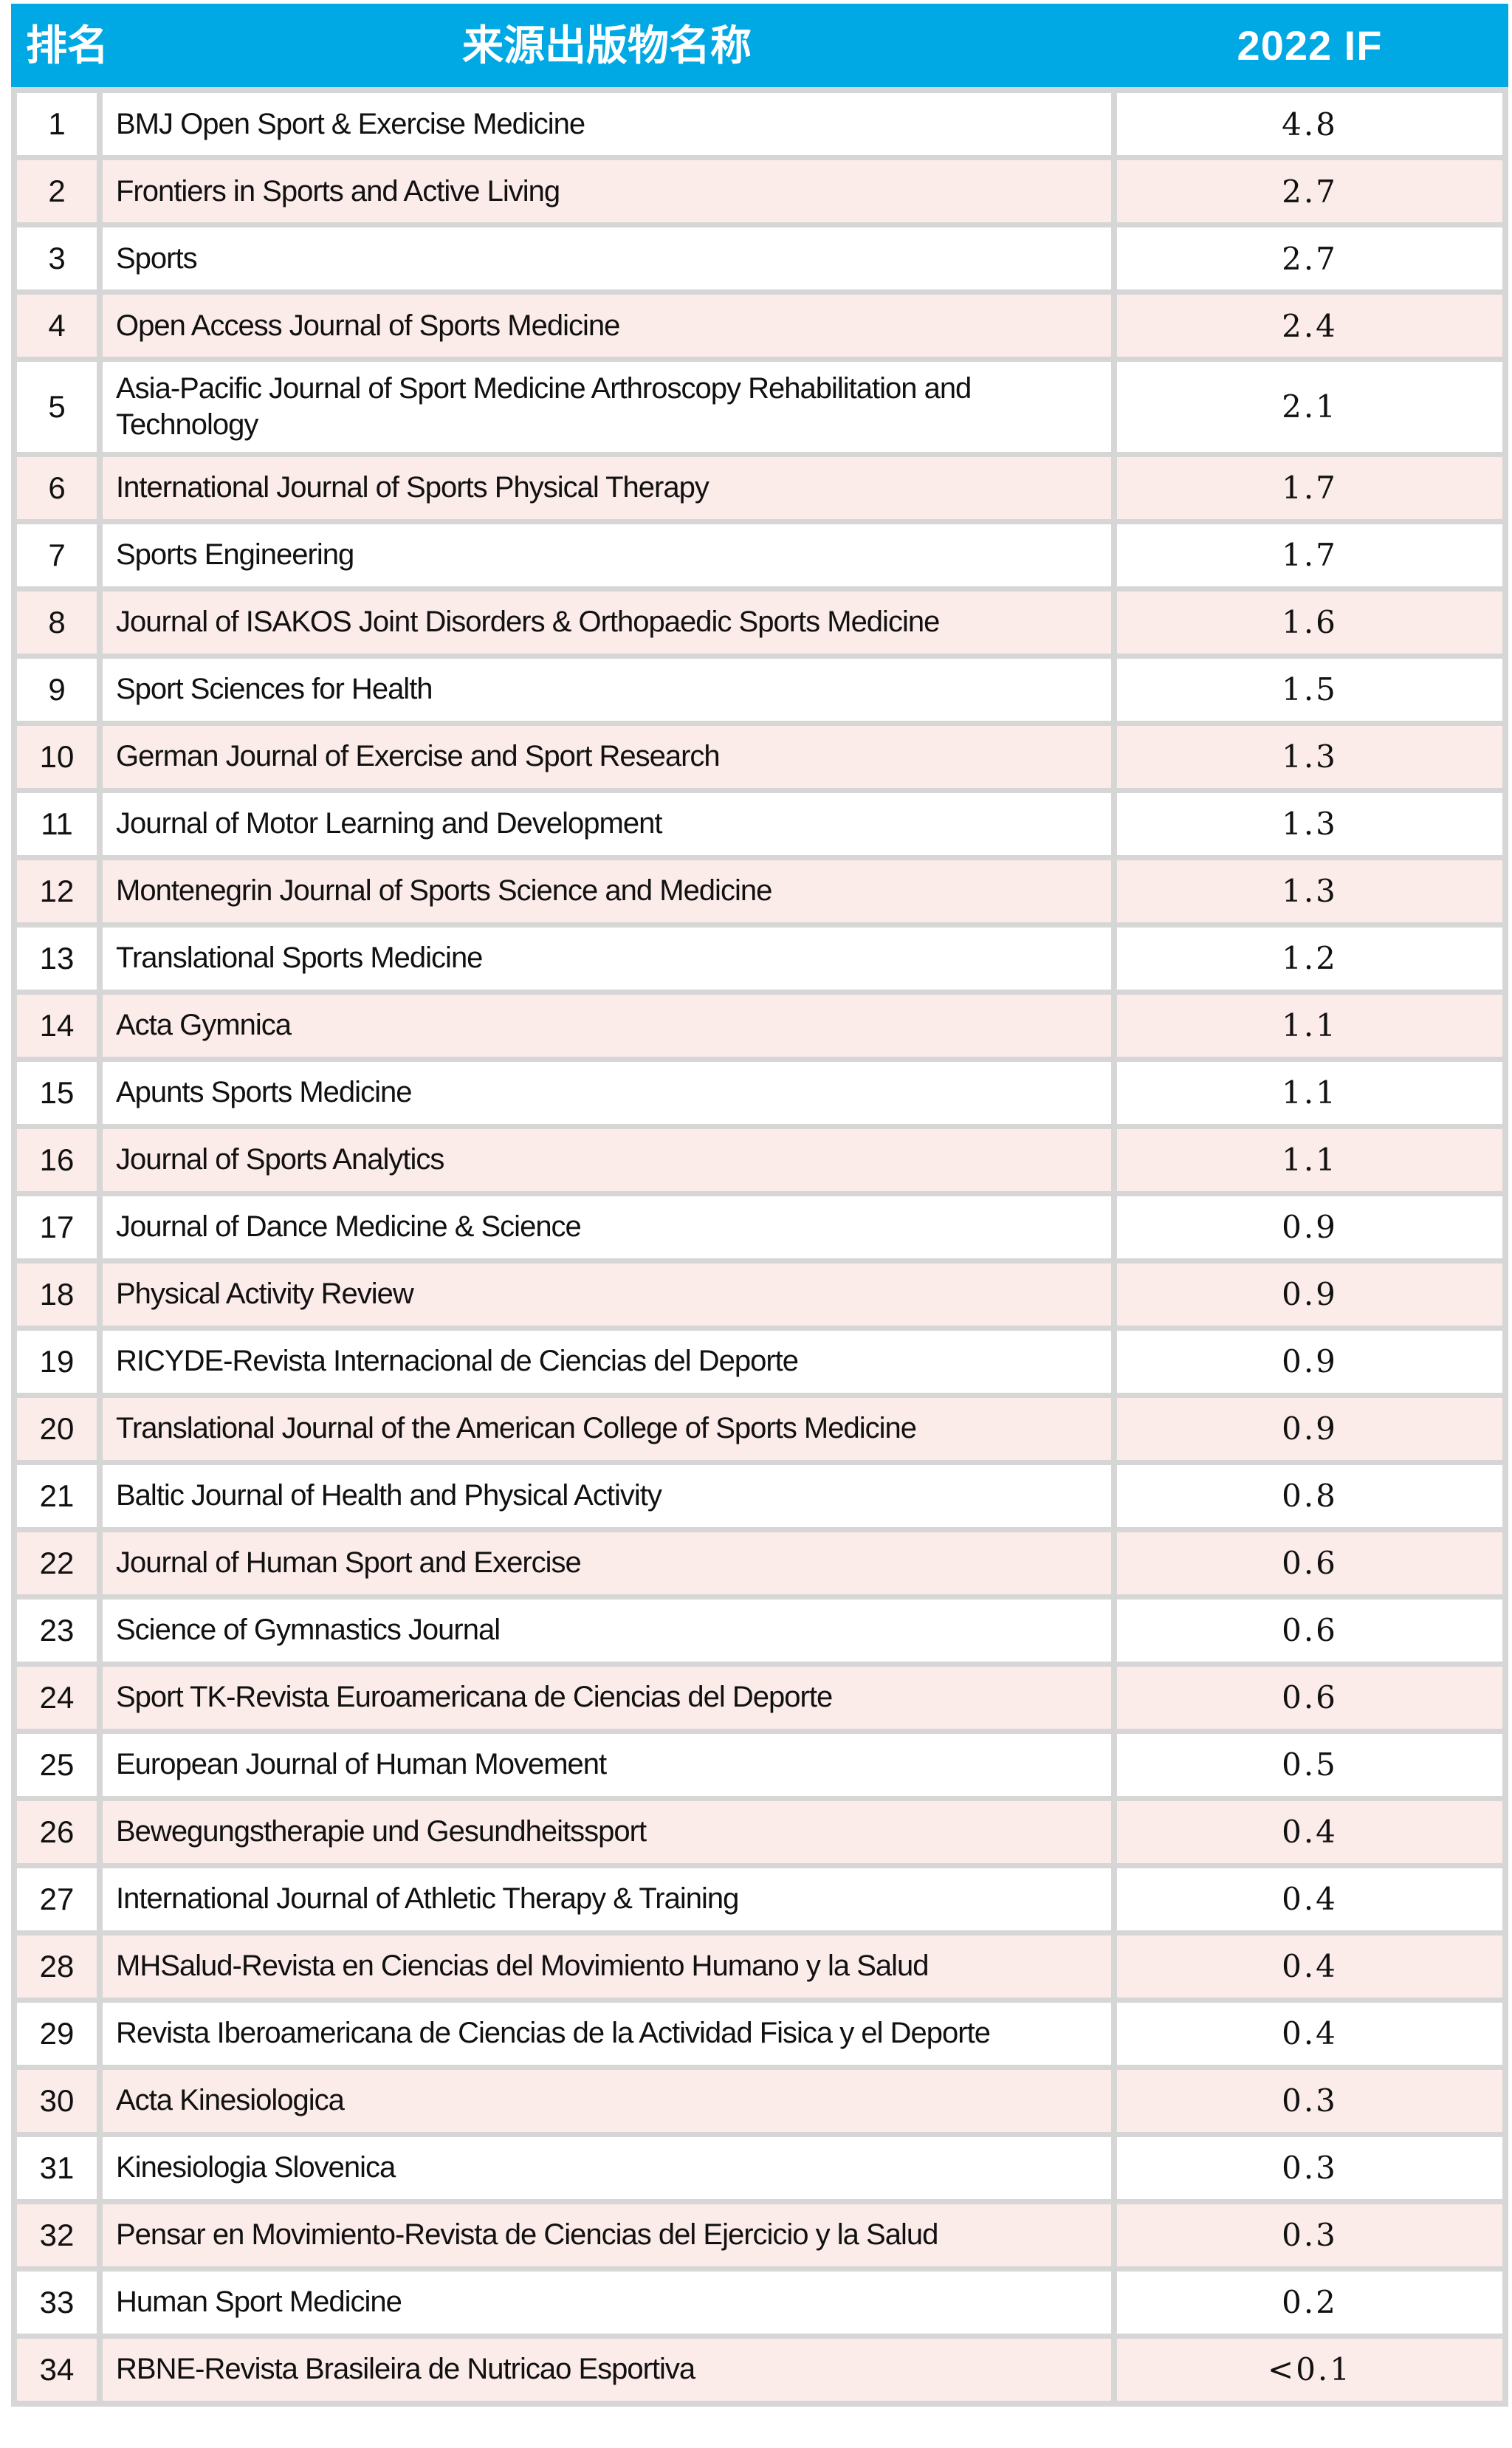  I want to click on journal-name-cell: Open Access Journal of Sports Medicine, so click(607, 326).